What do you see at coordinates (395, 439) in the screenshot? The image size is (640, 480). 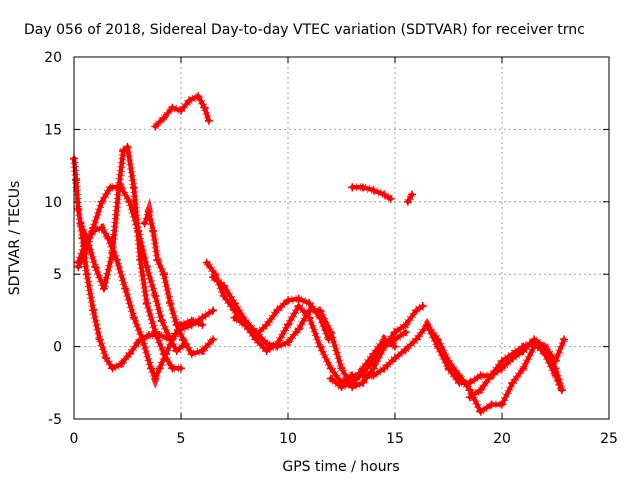 I see `x-tick-label: 15` at bounding box center [395, 439].